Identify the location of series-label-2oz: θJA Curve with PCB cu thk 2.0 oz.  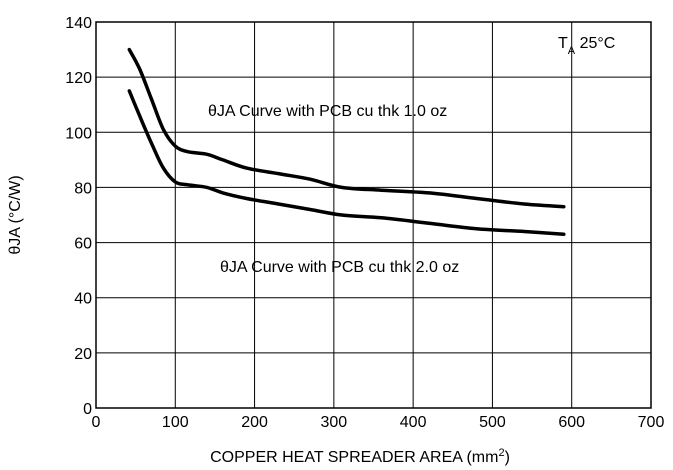
(339, 267).